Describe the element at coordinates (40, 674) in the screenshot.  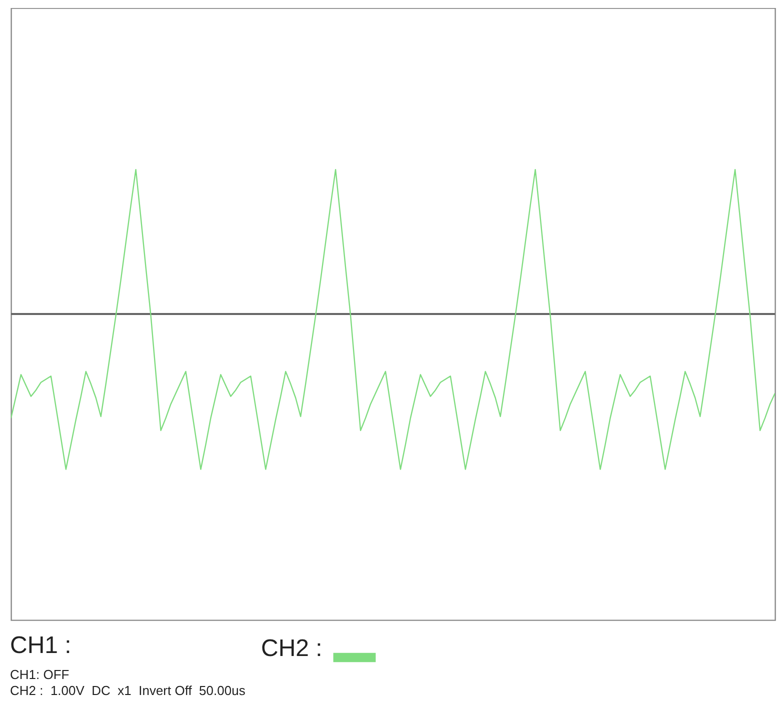
I see `text: CH1: OFF` at that location.